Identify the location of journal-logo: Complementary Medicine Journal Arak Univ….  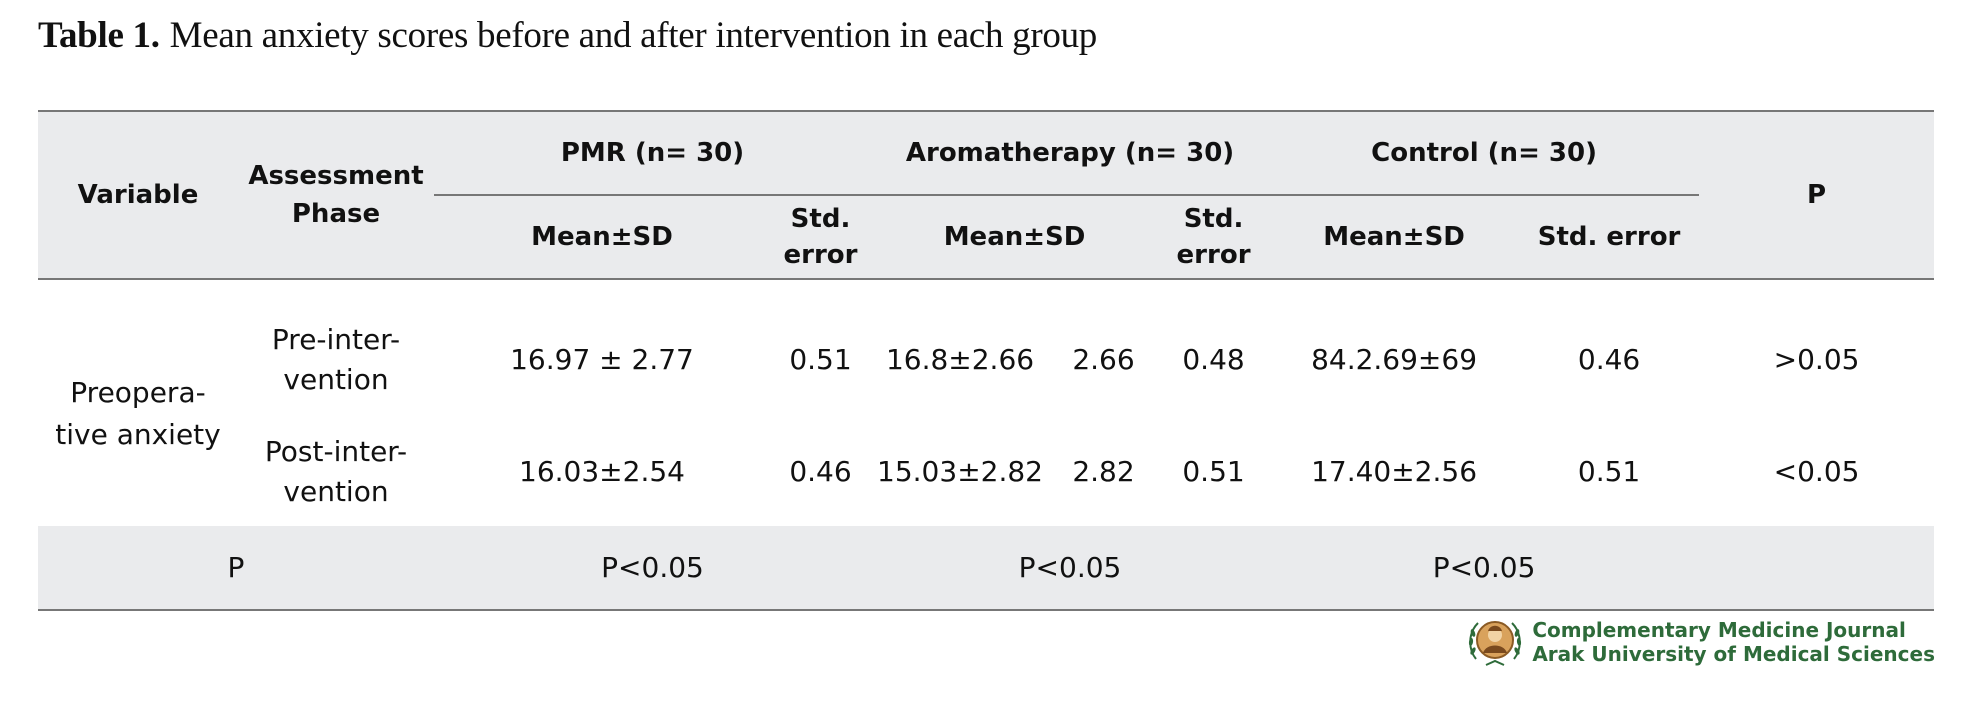
(1699, 642).